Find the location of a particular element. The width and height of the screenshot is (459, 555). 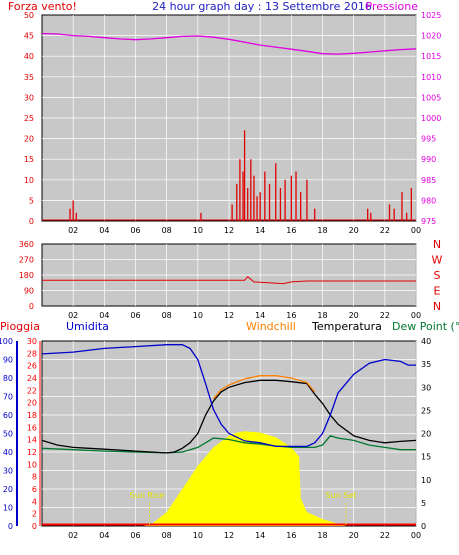

p1-xtick-label: 00 is located at coordinates (416, 230).